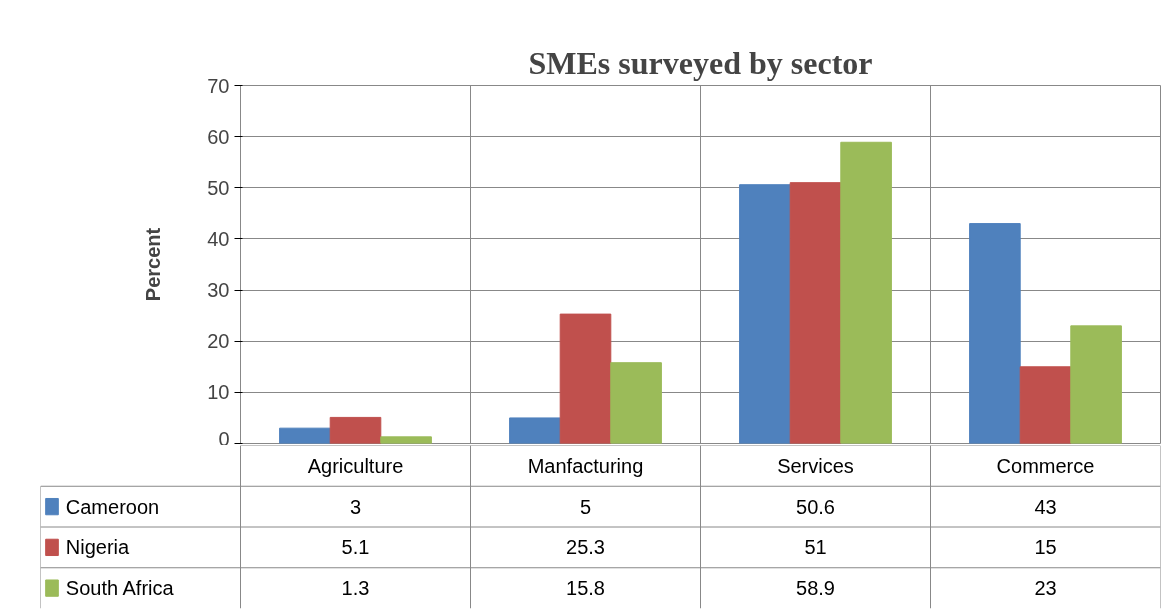 This screenshot has width=1163, height=612. Describe the element at coordinates (815, 588) in the screenshot. I see `data-label: 58.9` at that location.